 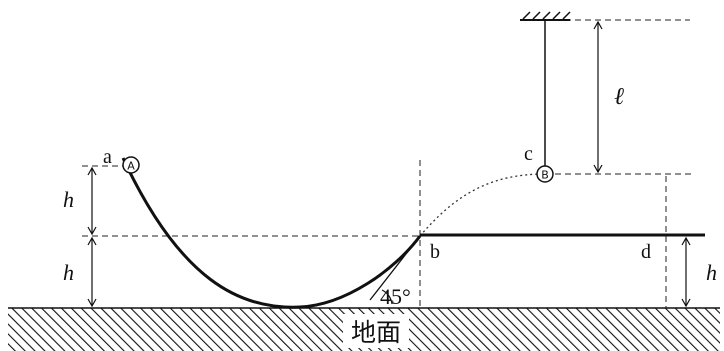 What do you see at coordinates (395, 296) in the screenshot?
I see `angle-label: 45°` at bounding box center [395, 296].